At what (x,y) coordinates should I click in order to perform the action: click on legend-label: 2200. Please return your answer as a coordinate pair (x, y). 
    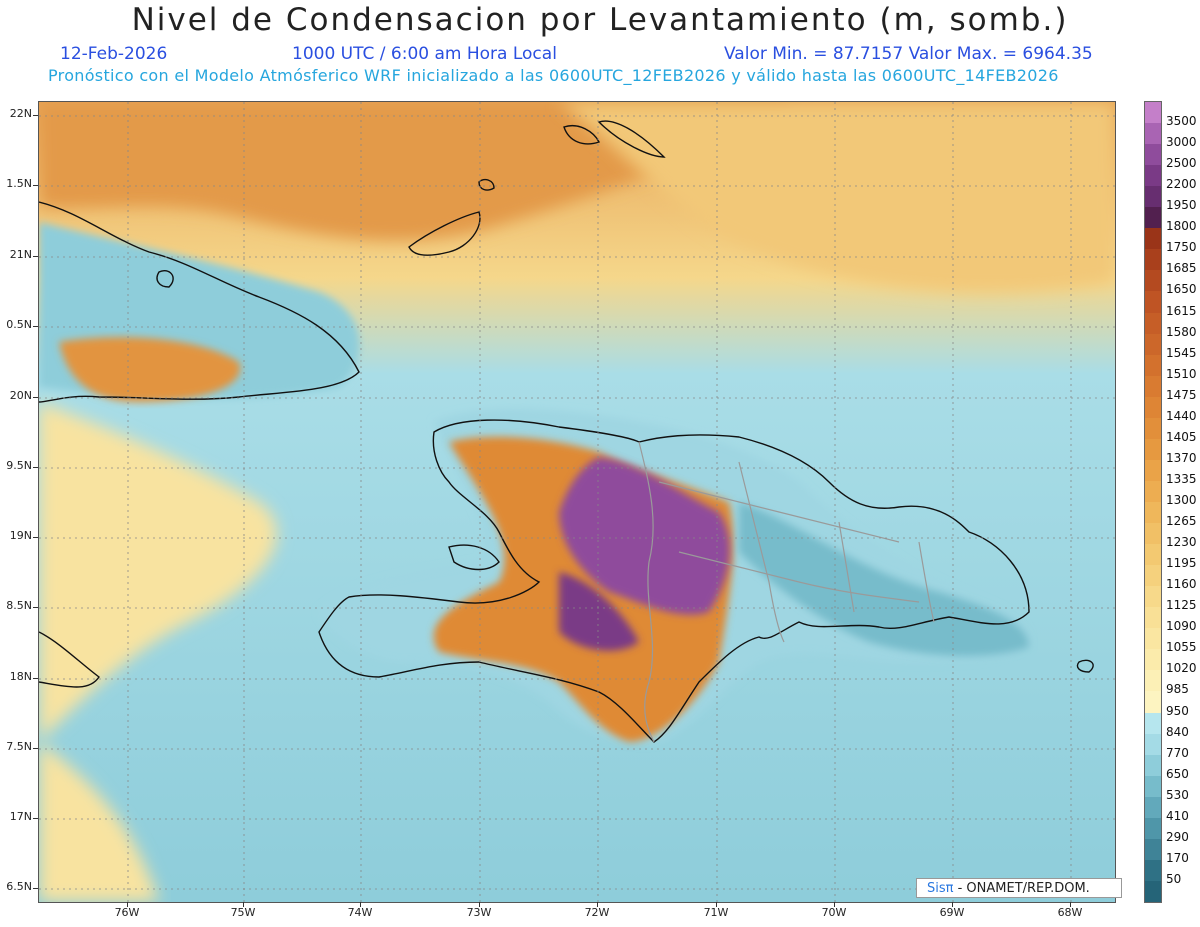
    Looking at the image, I should click on (1181, 184).